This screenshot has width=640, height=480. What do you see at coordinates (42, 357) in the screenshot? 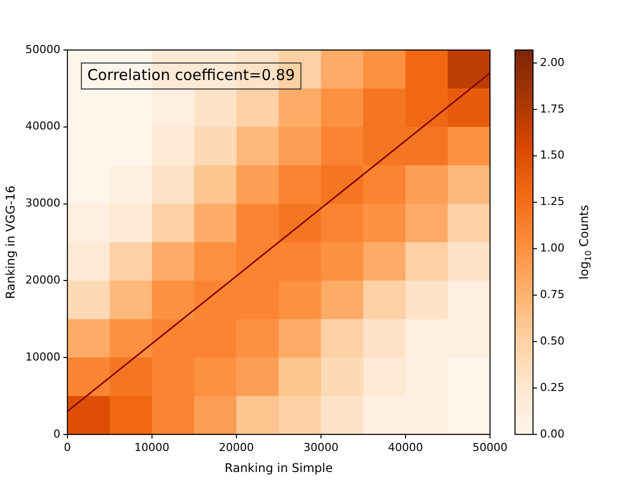
I see `y-tick-label: 10000` at bounding box center [42, 357].